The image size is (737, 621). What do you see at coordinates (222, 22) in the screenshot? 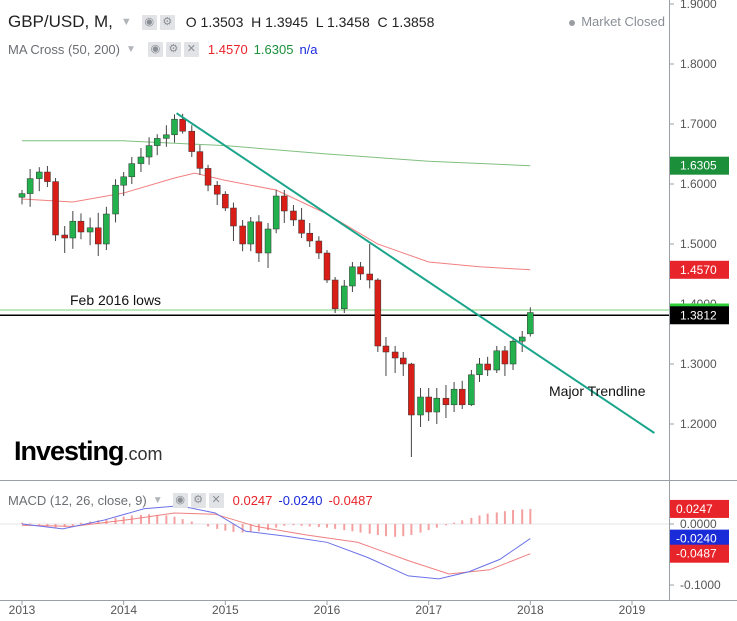
I see `open-value: 1.3503` at bounding box center [222, 22].